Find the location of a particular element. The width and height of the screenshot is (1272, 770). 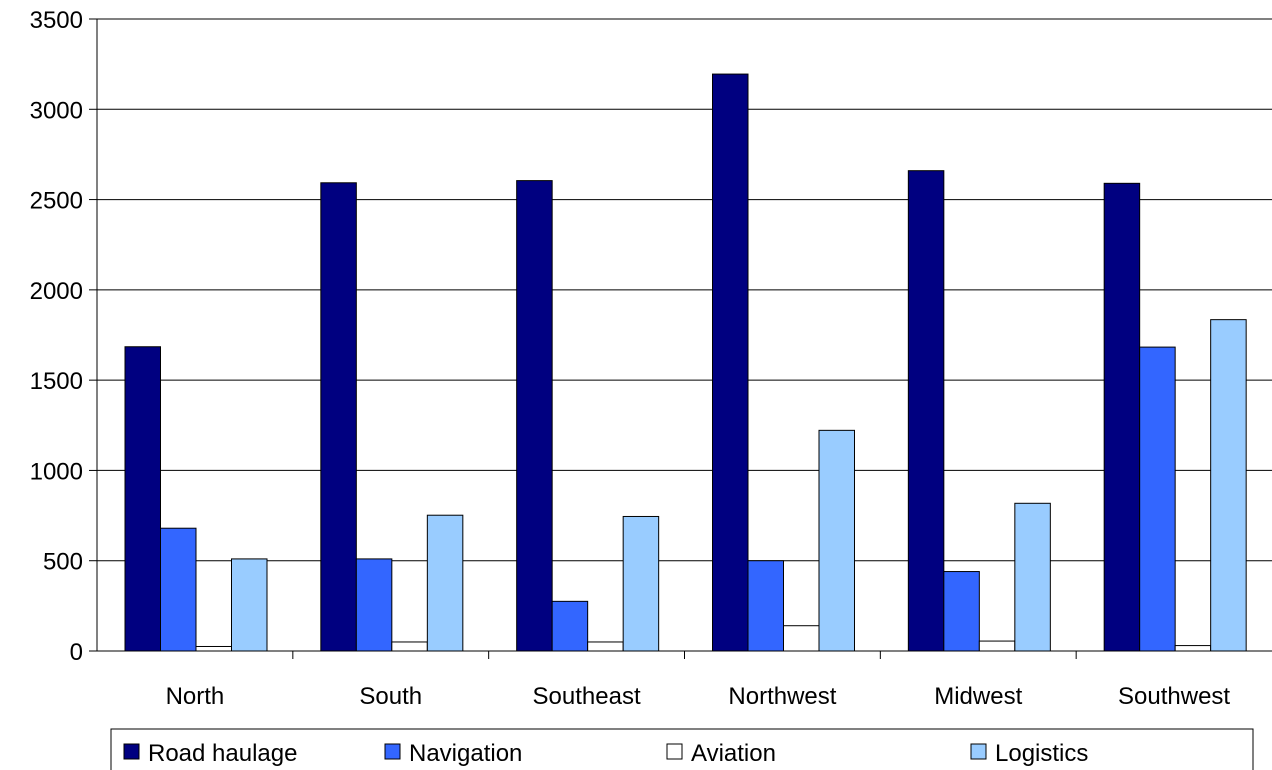

bar-logistics-south is located at coordinates (445, 583).